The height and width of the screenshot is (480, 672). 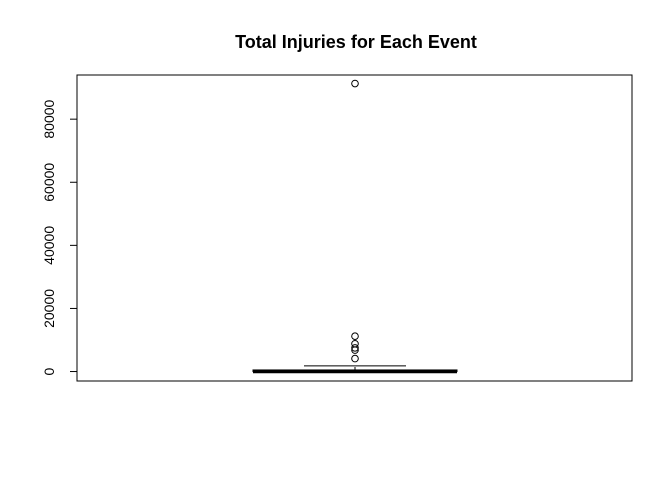 What do you see at coordinates (49, 308) in the screenshot?
I see `y-tick-label: 20000` at bounding box center [49, 308].